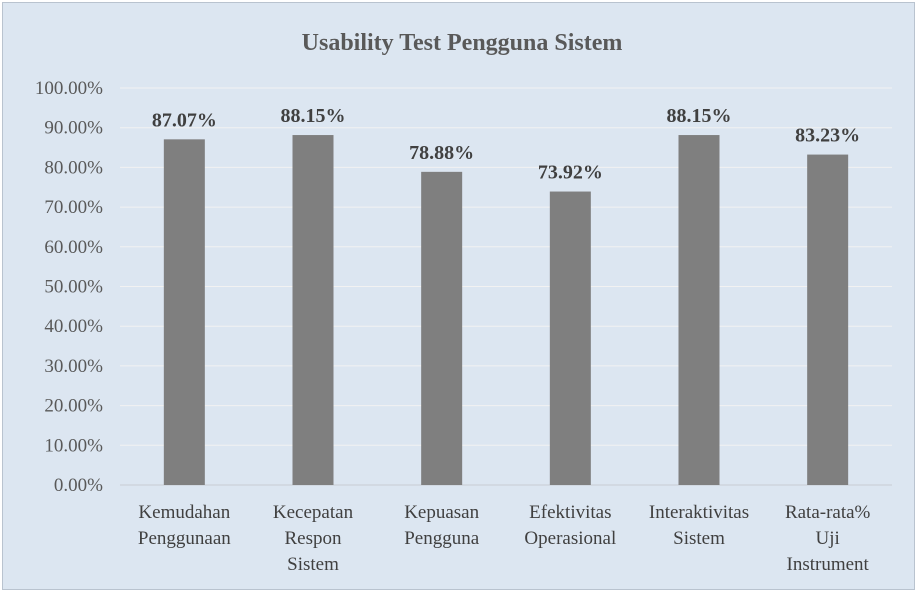 The width and height of the screenshot is (919, 594). I want to click on x-category-label: Efektivitas Operasional, so click(570, 525).